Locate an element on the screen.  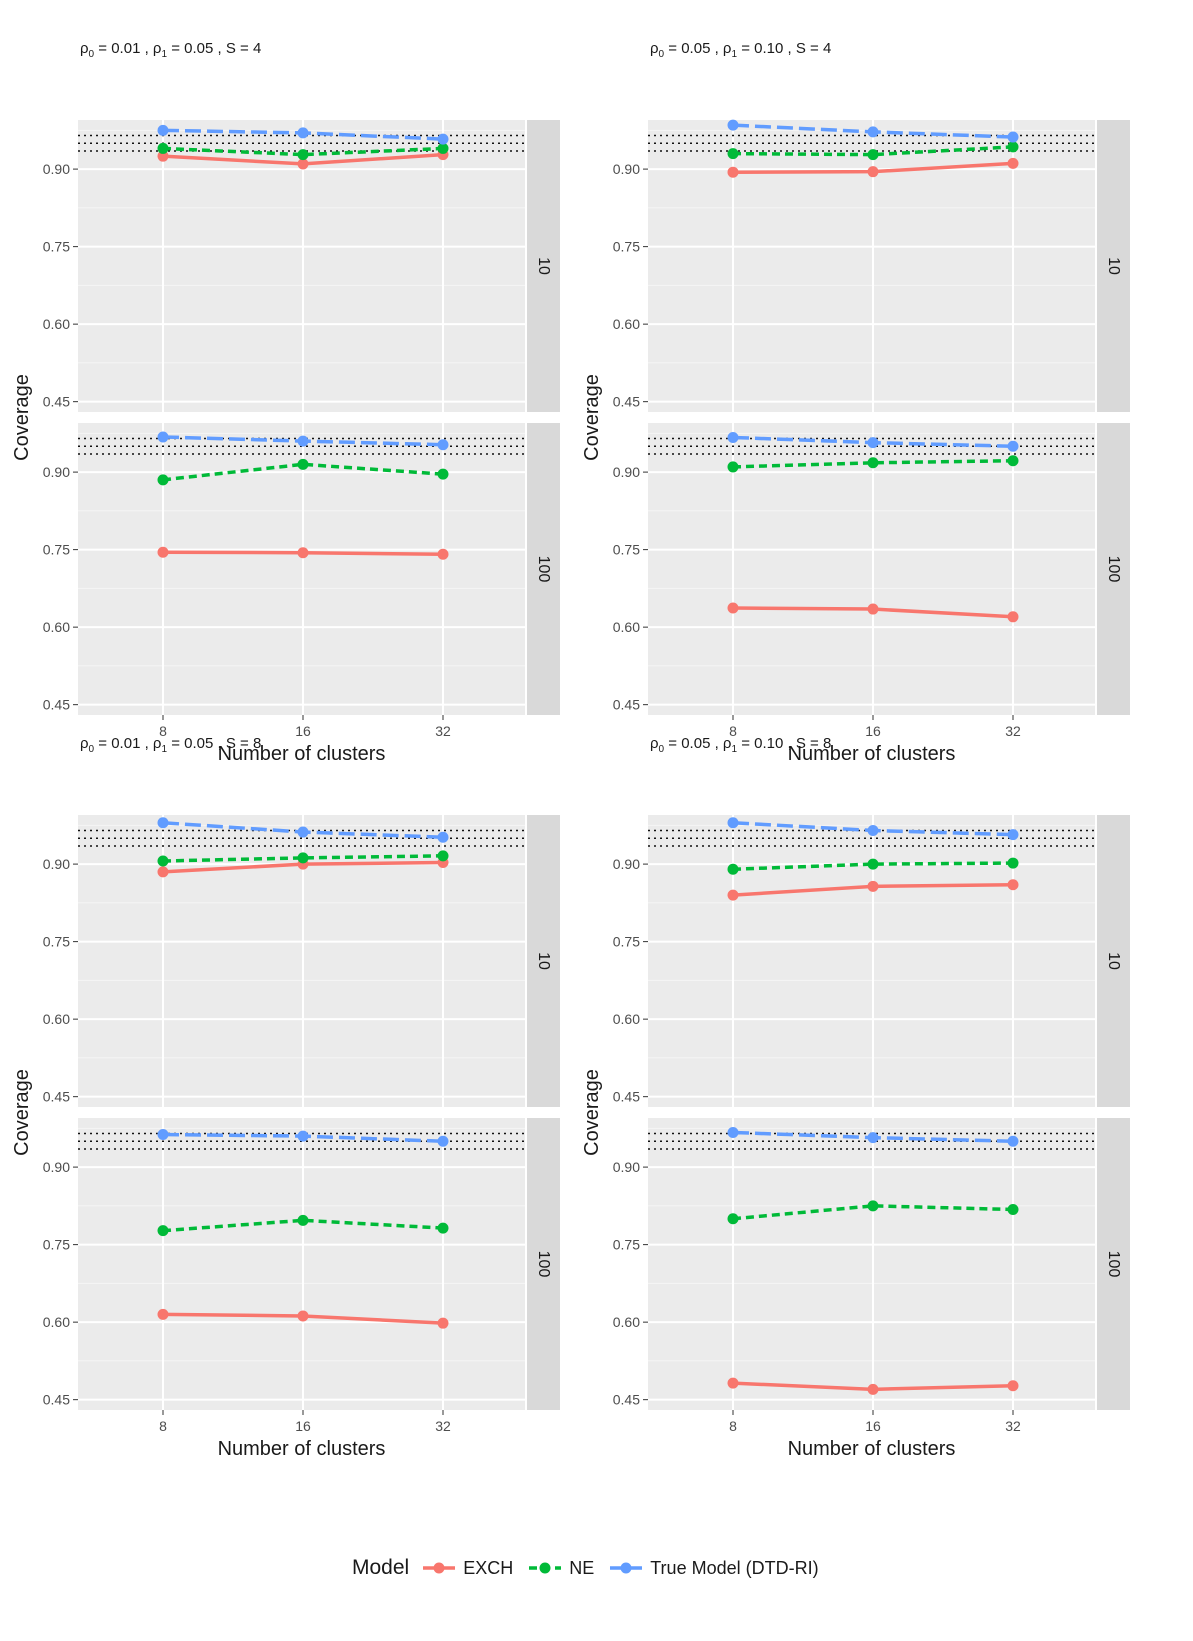
title-rho0: 0.01 is located at coordinates (126, 48).